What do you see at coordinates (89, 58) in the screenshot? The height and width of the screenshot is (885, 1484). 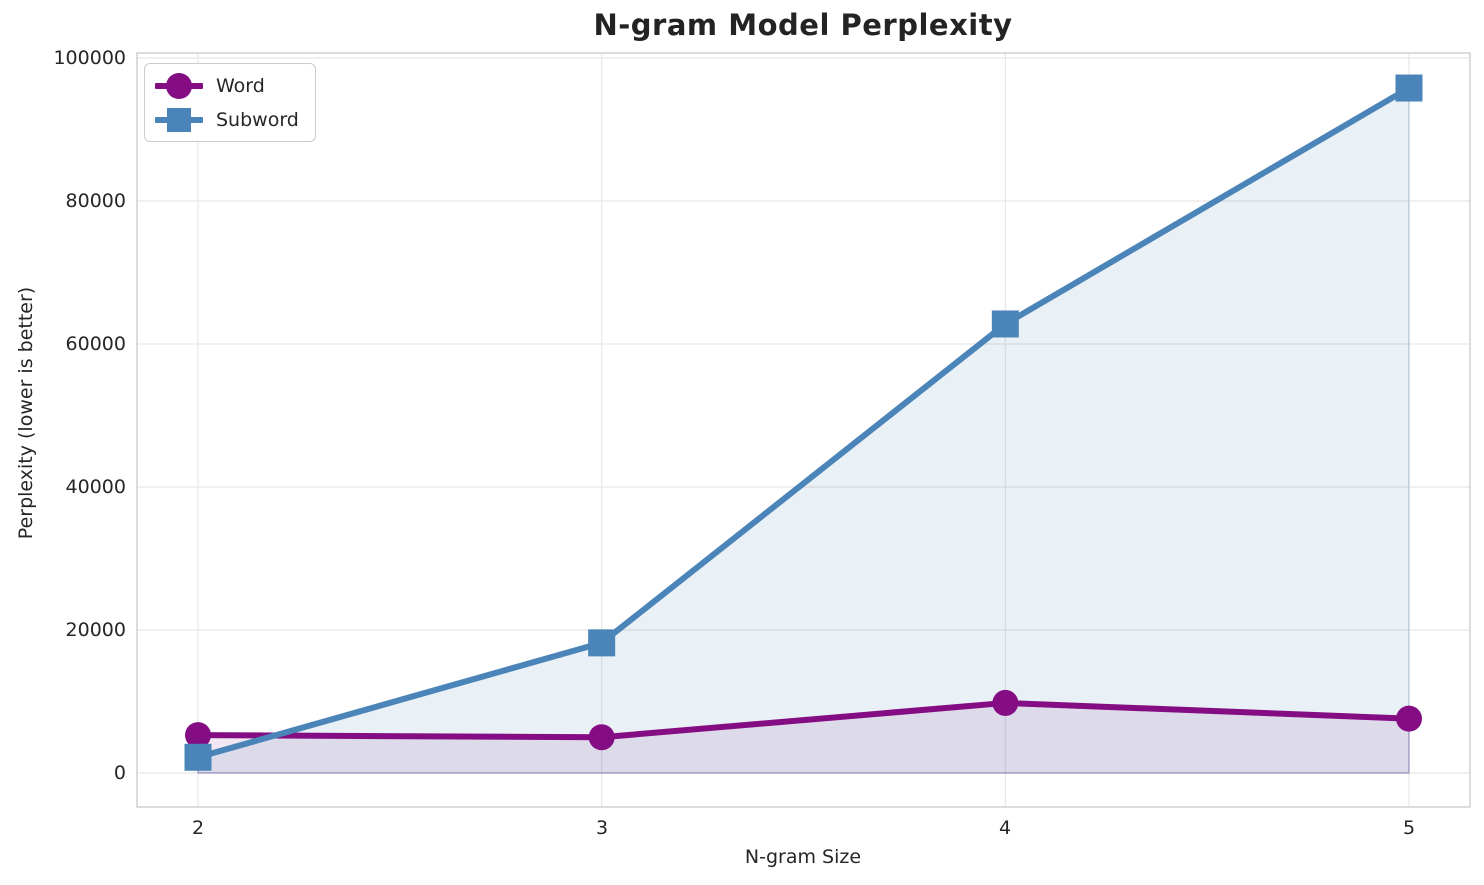 I see `y-tick-100000: 100000` at bounding box center [89, 58].